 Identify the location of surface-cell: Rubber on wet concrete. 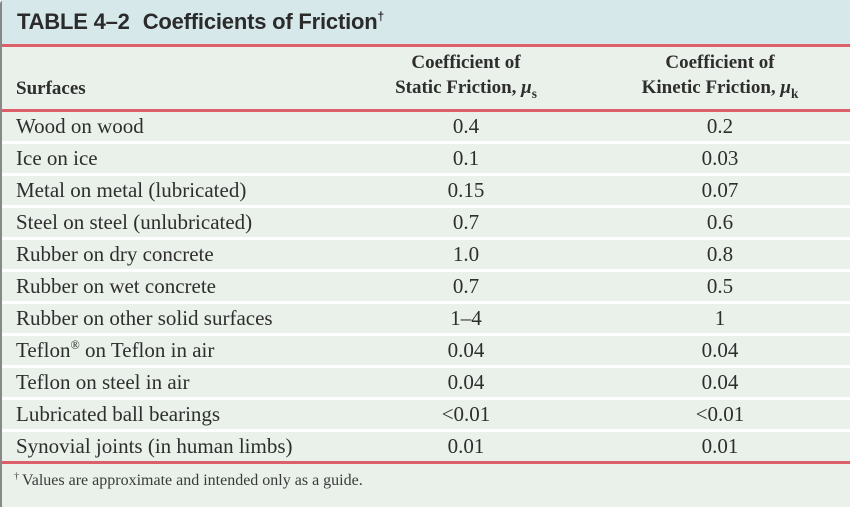
(116, 286).